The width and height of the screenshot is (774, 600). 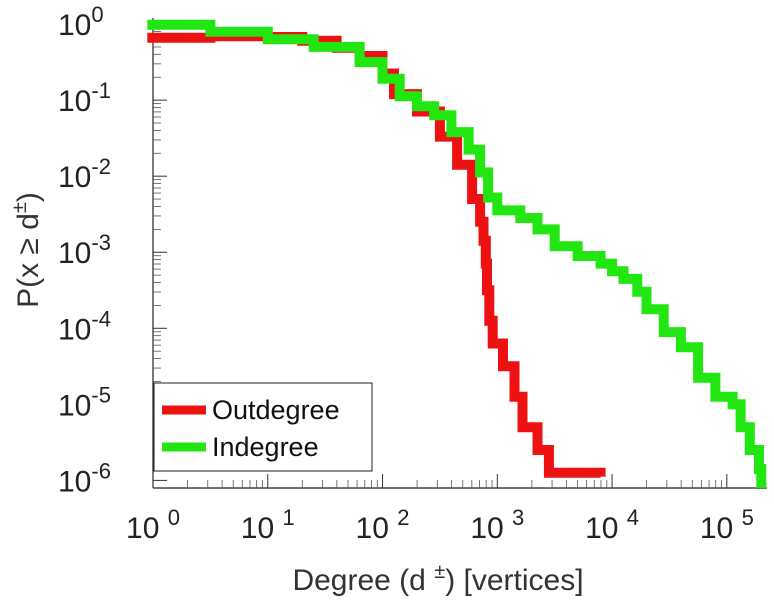 I want to click on x-tick-label: 10 5, so click(x=727, y=525).